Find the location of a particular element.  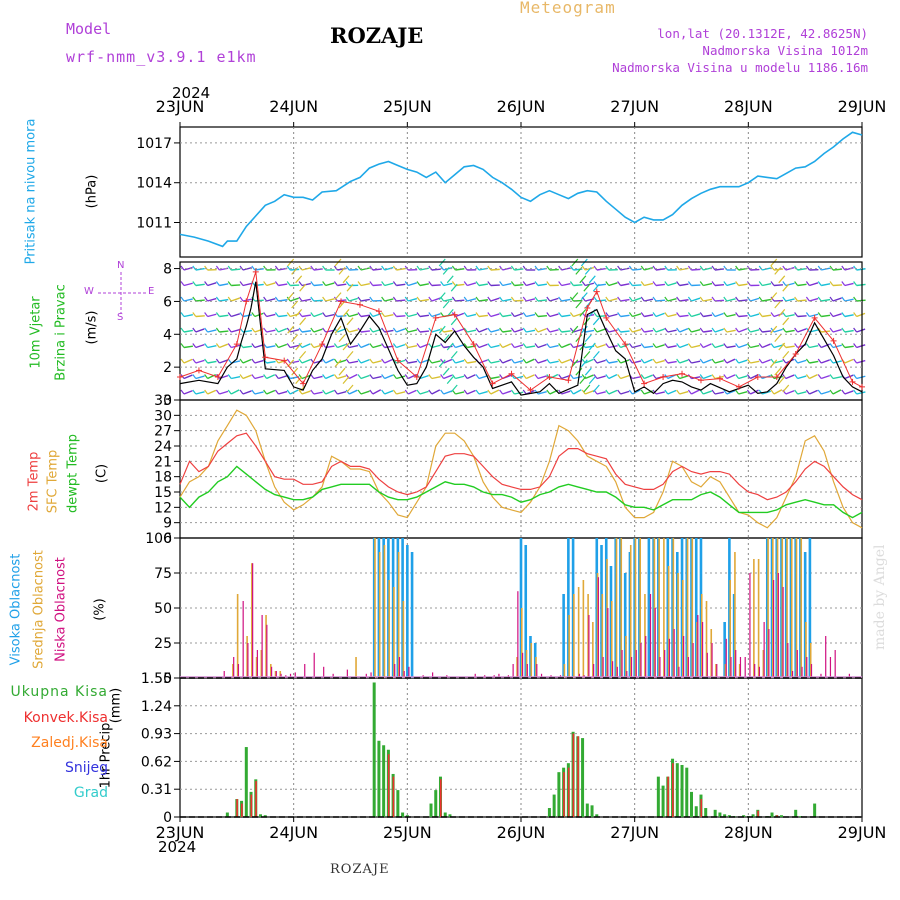

y-tick-label: 6 is located at coordinates (167, 302).